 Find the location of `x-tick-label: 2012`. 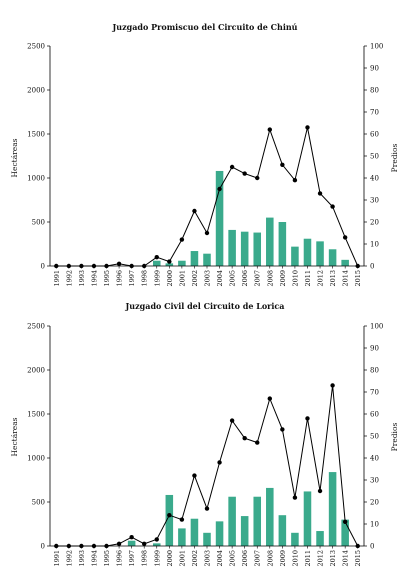

x-tick-label: 2012 is located at coordinates (321, 558).